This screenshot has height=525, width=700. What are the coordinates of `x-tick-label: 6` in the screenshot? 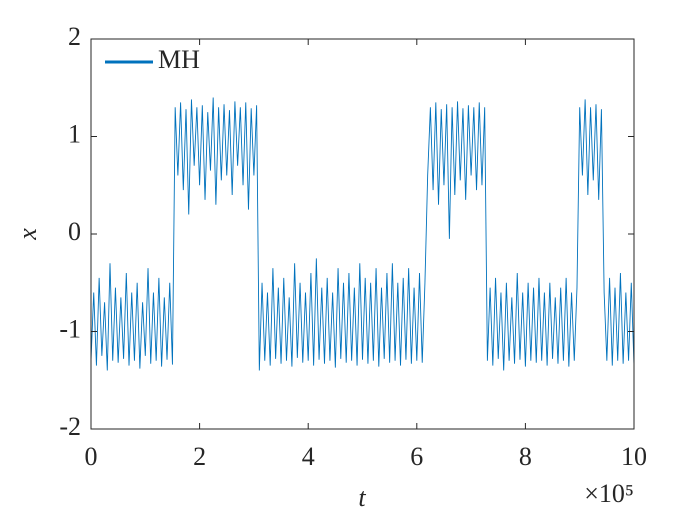 It's located at (416, 456).